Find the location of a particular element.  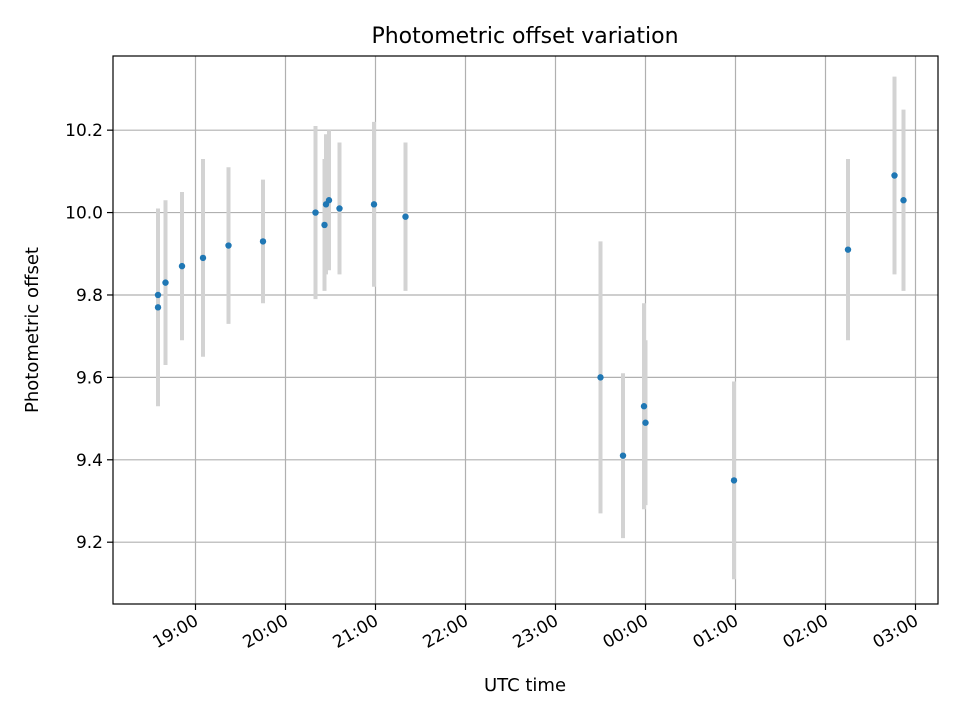

x-tick-label: 03:00 is located at coordinates (896, 632).